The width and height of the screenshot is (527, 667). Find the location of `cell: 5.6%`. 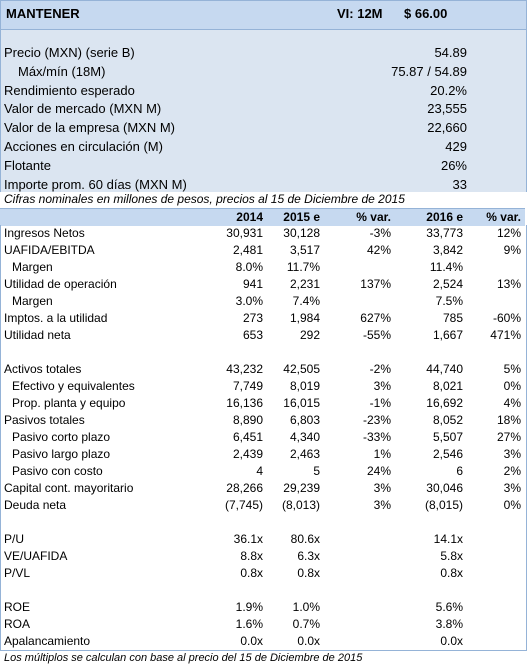

cell: 5.6% is located at coordinates (449, 607).